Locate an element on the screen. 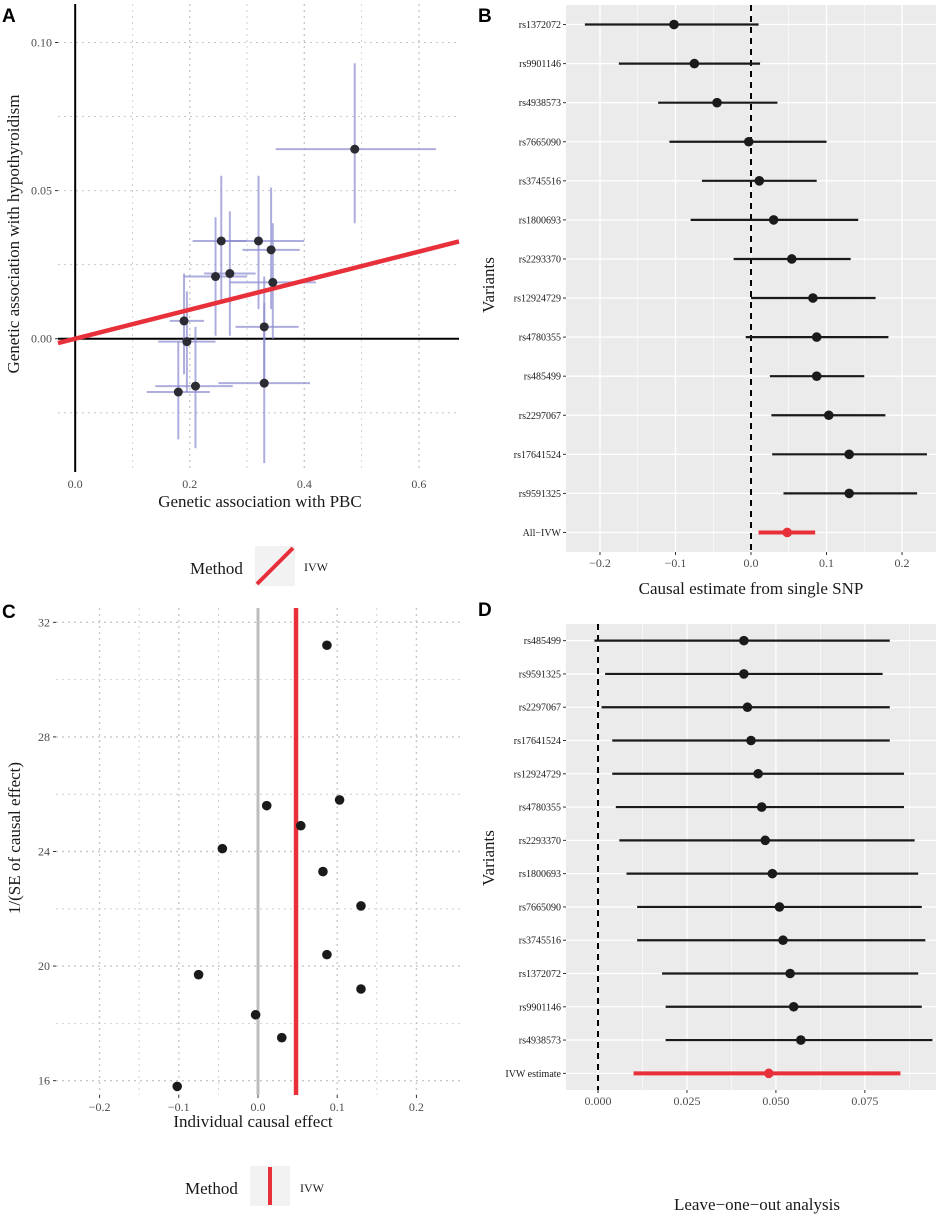  panel-c-legend: Method IVW is located at coordinates (255, 1186).